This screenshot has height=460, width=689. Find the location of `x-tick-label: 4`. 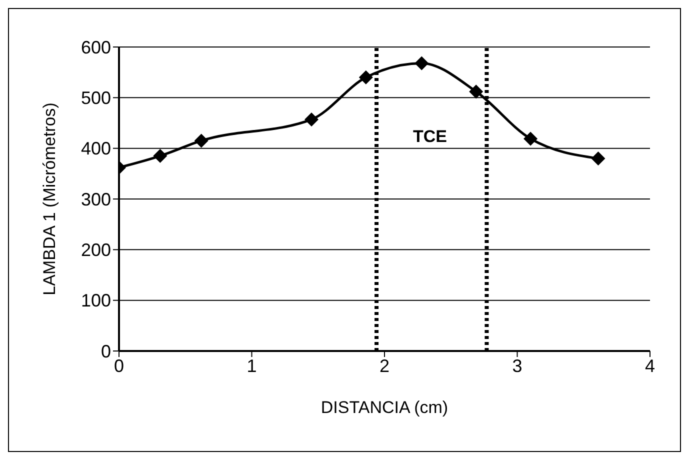

x-tick-label: 4 is located at coordinates (650, 366).